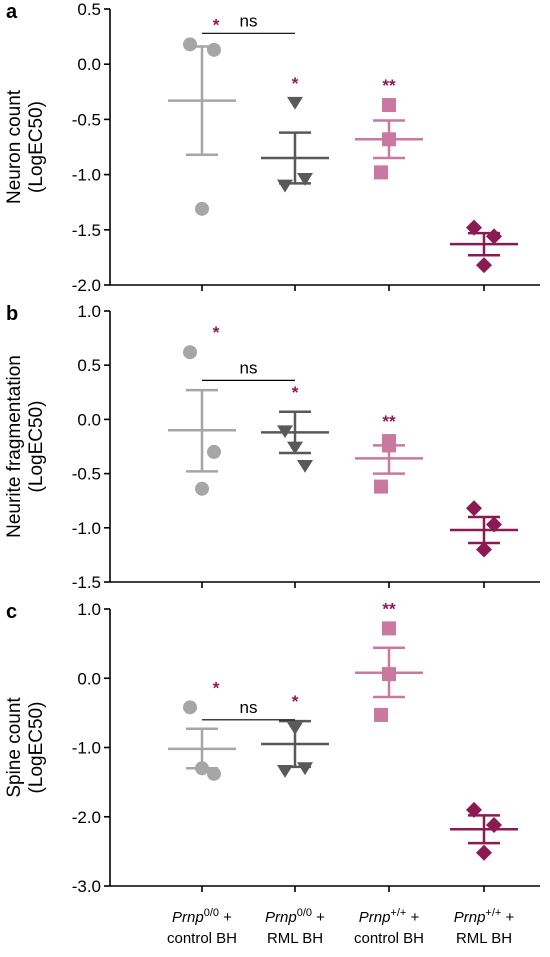  I want to click on y-axis-label: Neuron count(LogEC50), so click(25, 146).